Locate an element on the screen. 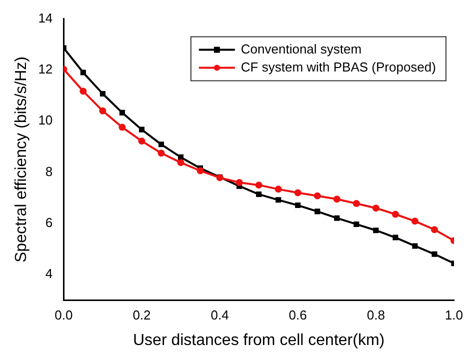 This screenshot has height=362, width=474. y-axis-title: Spectral efficiency (bits/s/Hz) is located at coordinates (21, 159).